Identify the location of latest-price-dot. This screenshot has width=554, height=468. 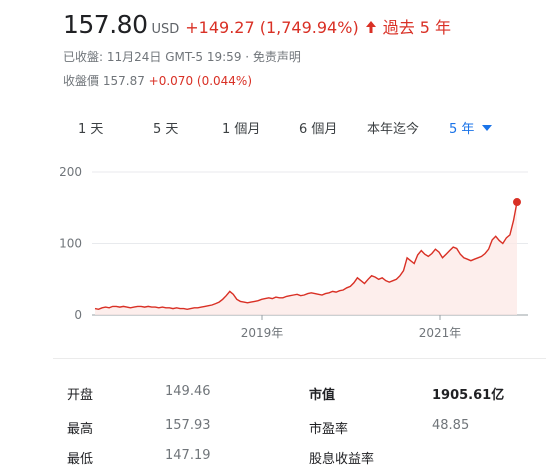
(517, 202).